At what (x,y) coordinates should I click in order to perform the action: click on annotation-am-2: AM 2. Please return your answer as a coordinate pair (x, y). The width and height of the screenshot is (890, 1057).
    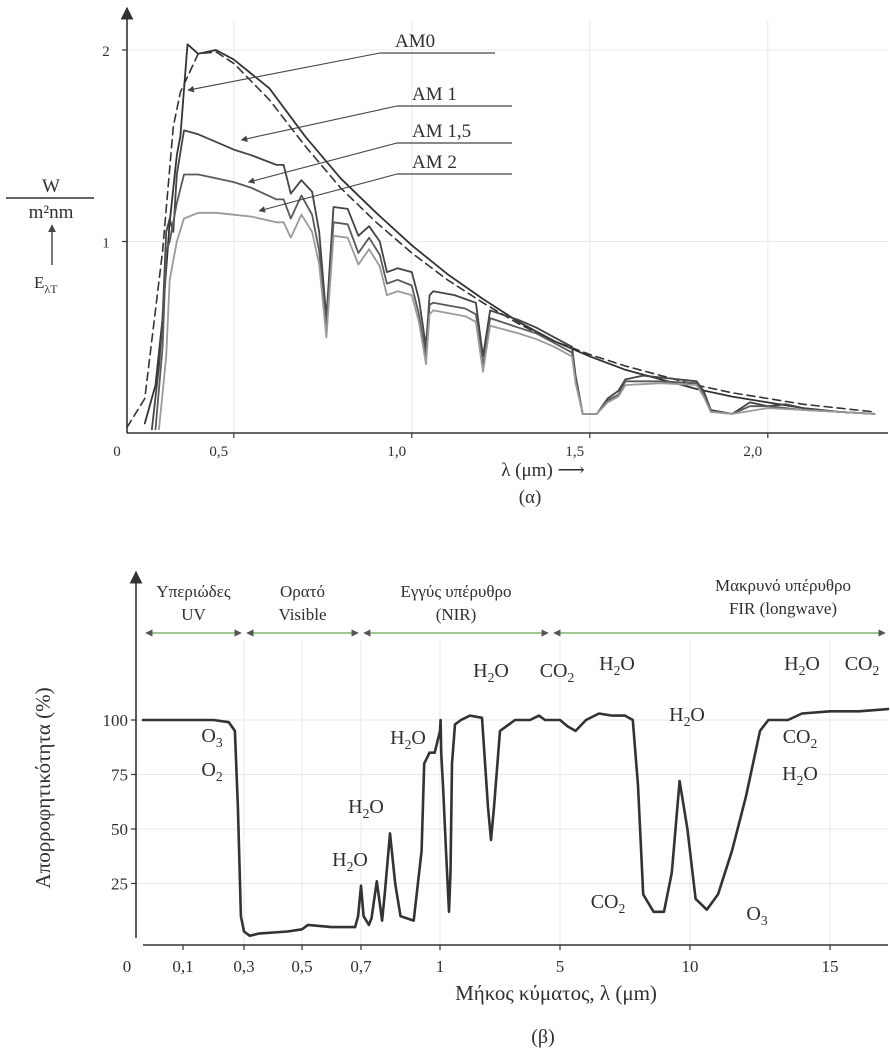
    Looking at the image, I should click on (385, 182).